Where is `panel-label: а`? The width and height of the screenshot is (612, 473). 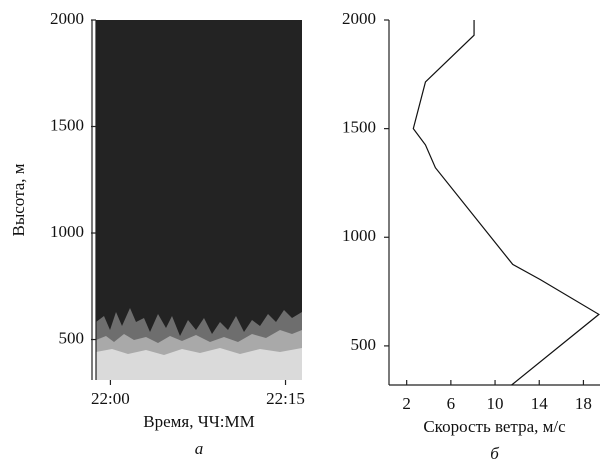 panel-label: а is located at coordinates (199, 448).